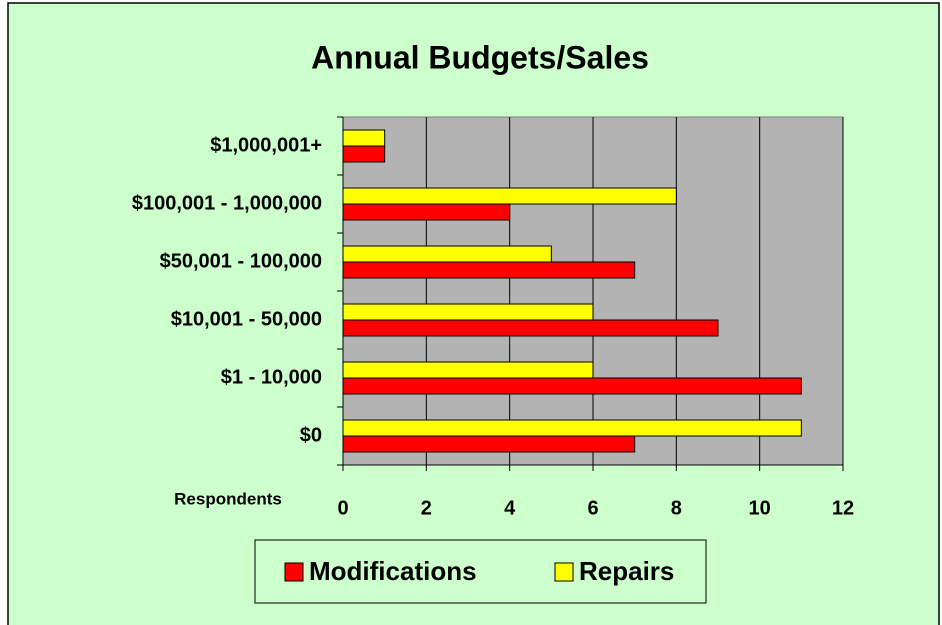 This screenshot has height=625, width=942. What do you see at coordinates (311, 435) in the screenshot?
I see `y-tick-label: $0` at bounding box center [311, 435].